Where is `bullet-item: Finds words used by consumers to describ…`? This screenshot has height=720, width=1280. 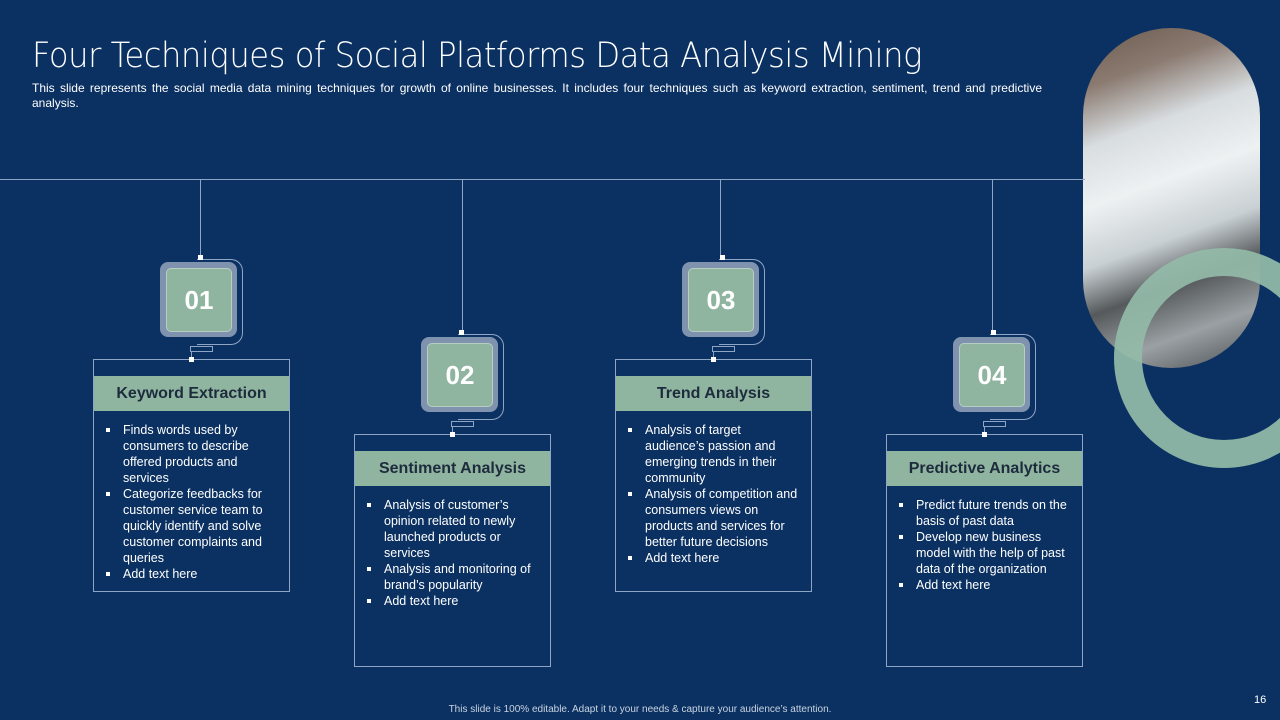
bullet-item: Finds words used by consumers to describ… is located at coordinates (192, 454).